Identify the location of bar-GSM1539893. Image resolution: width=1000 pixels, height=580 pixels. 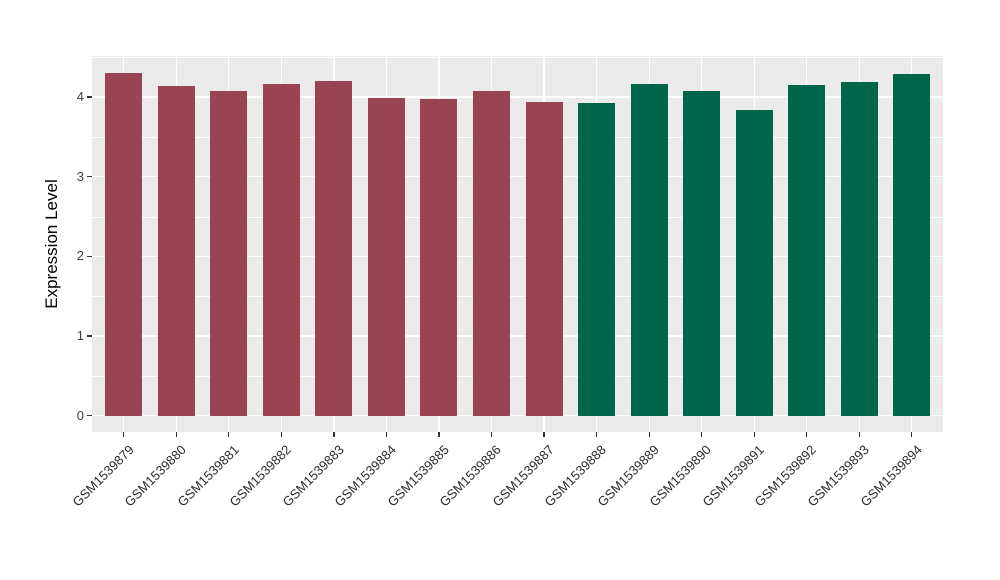
(859, 248).